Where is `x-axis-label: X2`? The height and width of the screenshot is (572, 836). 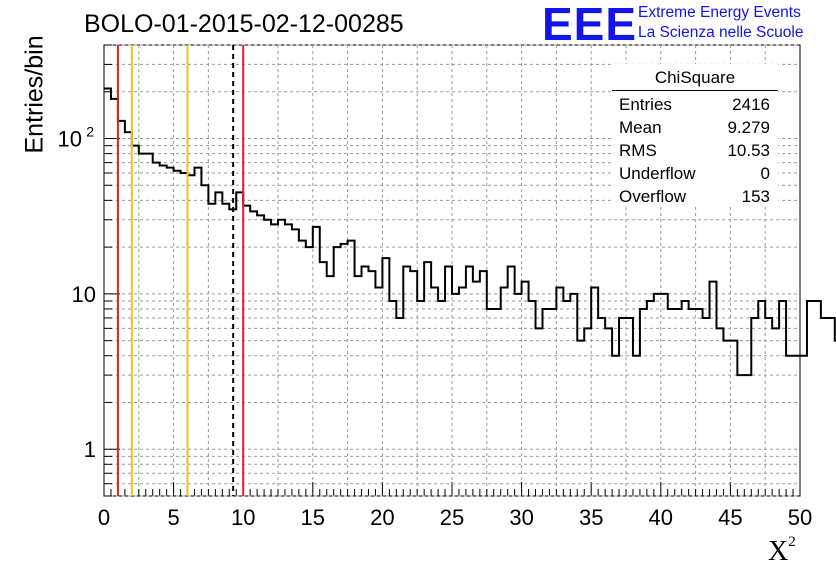
x-axis-label: X2 is located at coordinates (782, 551).